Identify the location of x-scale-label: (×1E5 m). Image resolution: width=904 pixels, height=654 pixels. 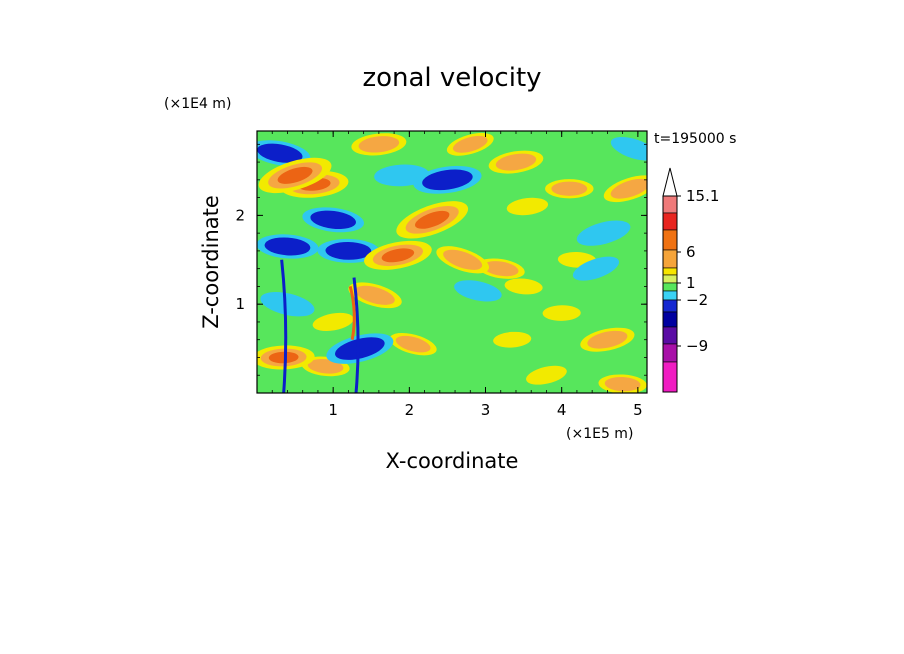
(599, 434).